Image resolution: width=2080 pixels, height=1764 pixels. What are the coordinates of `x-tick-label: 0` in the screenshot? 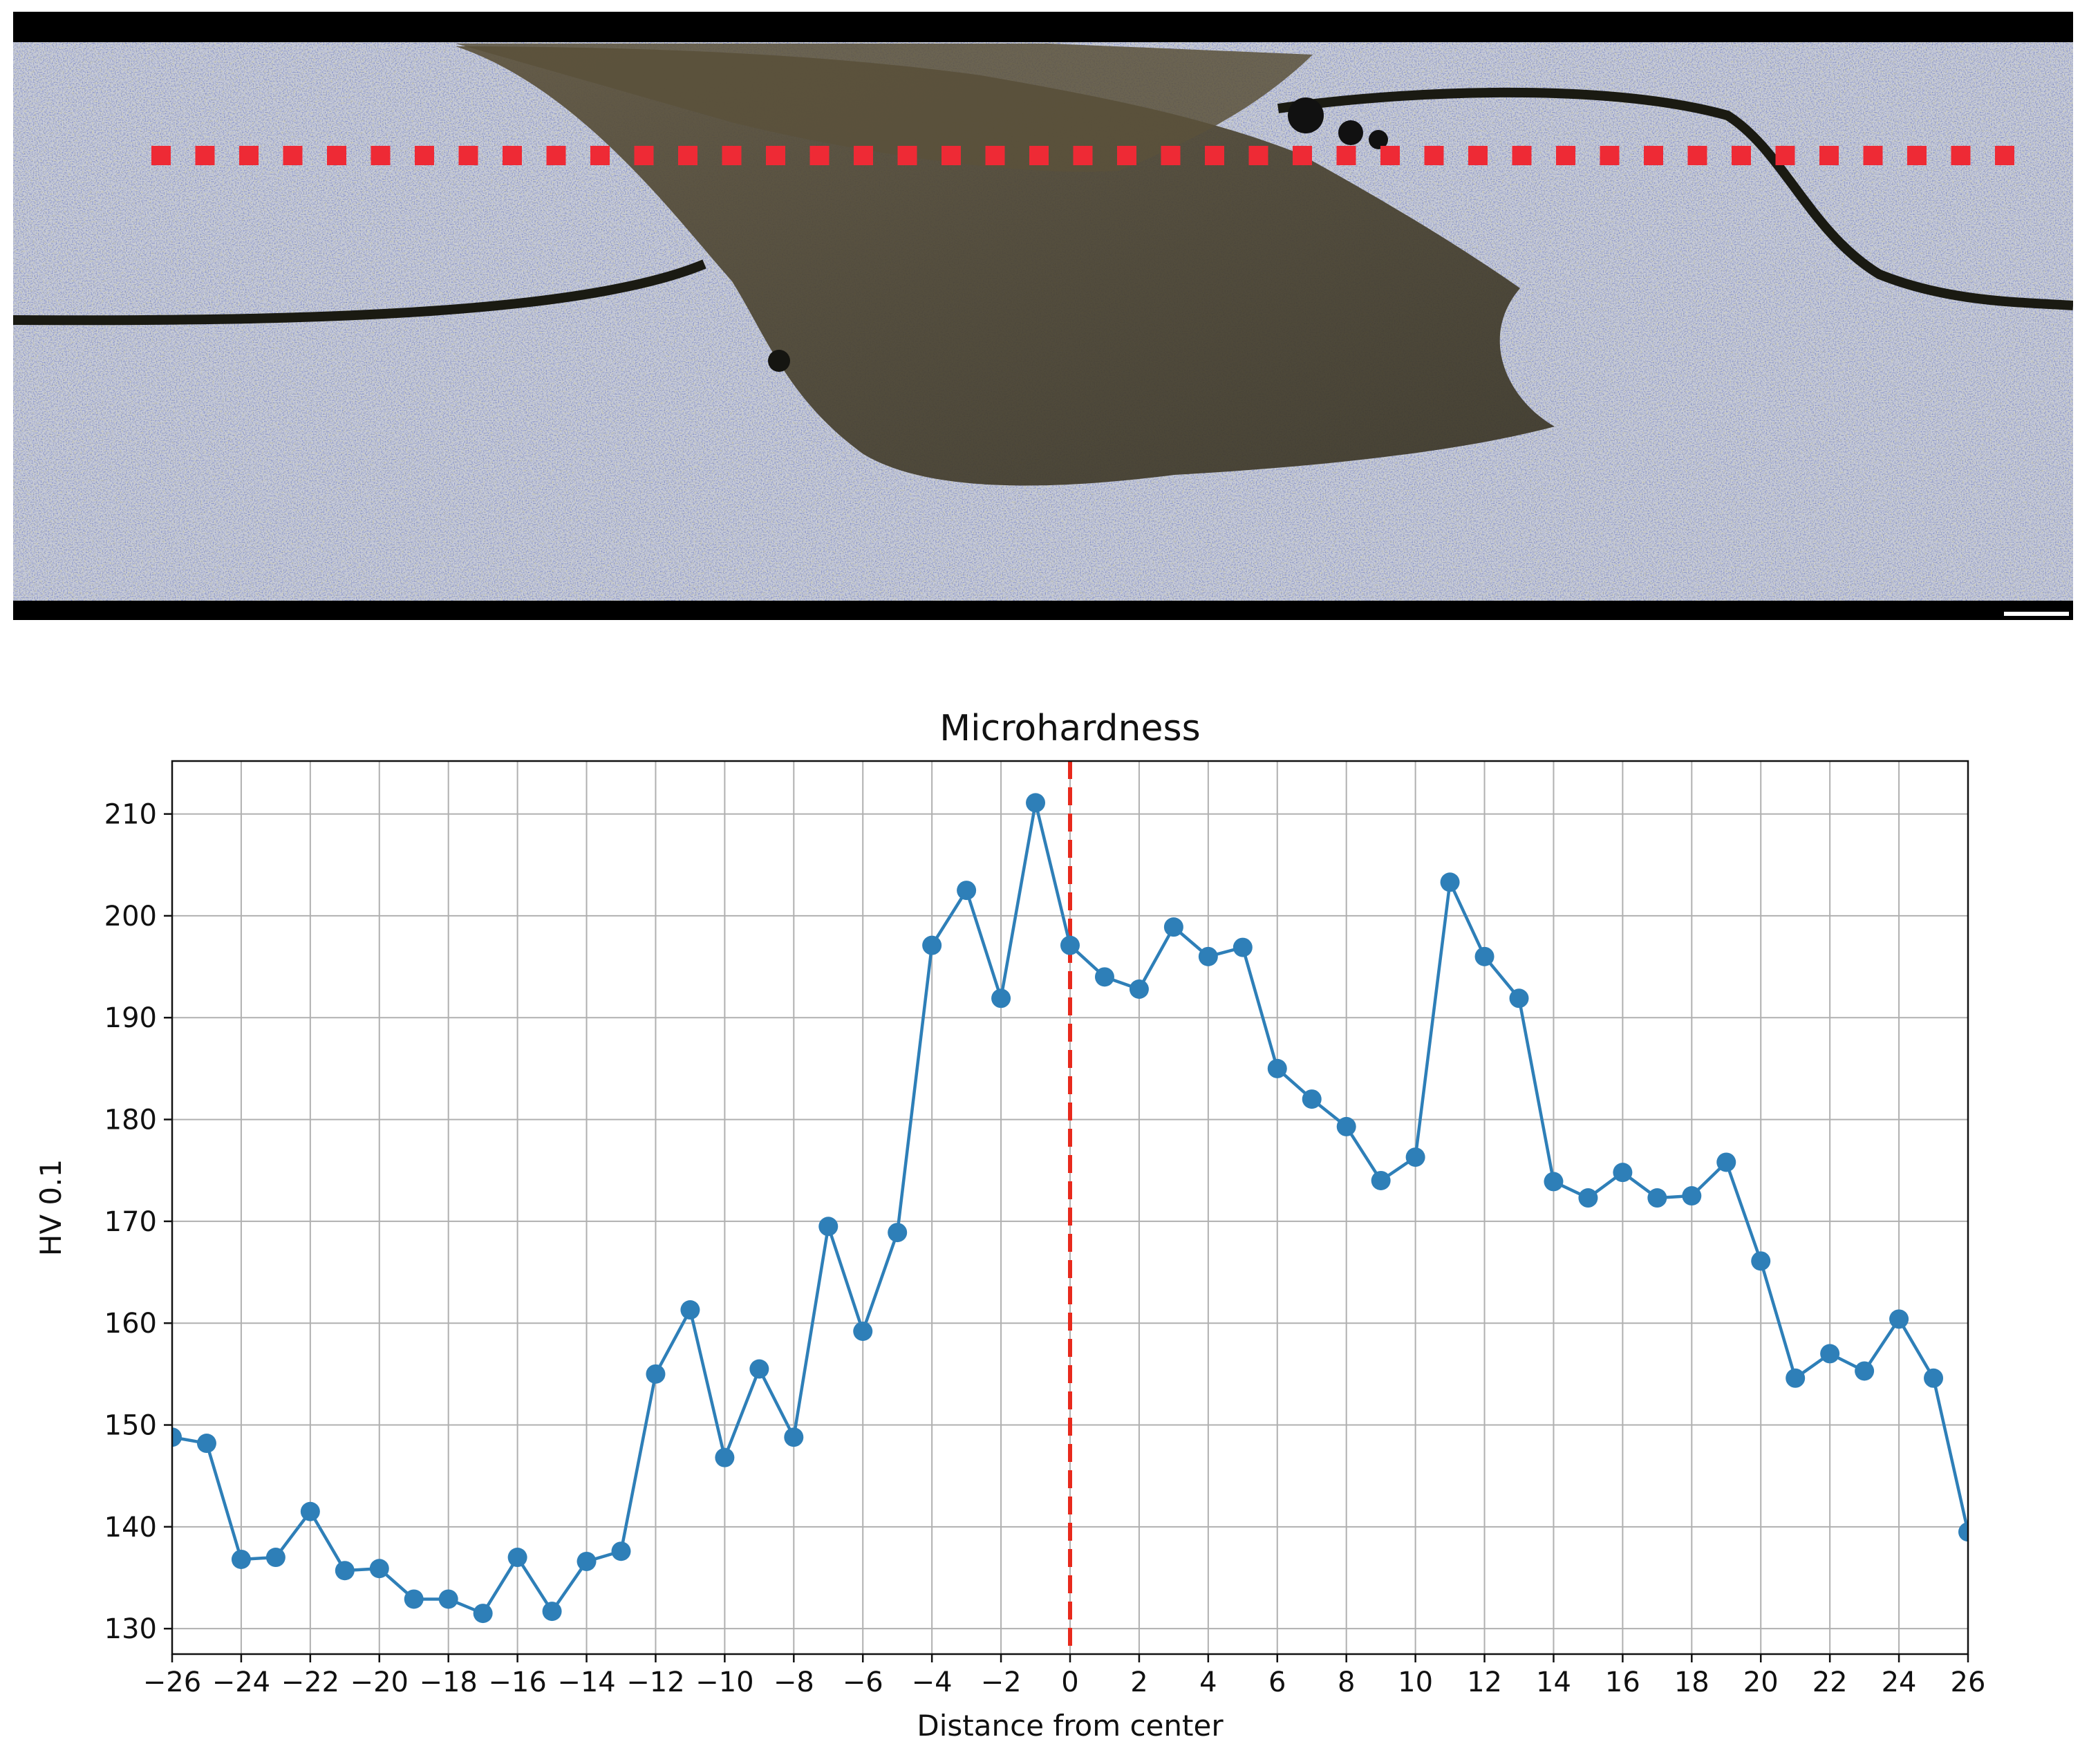 It's located at (1069, 1682).